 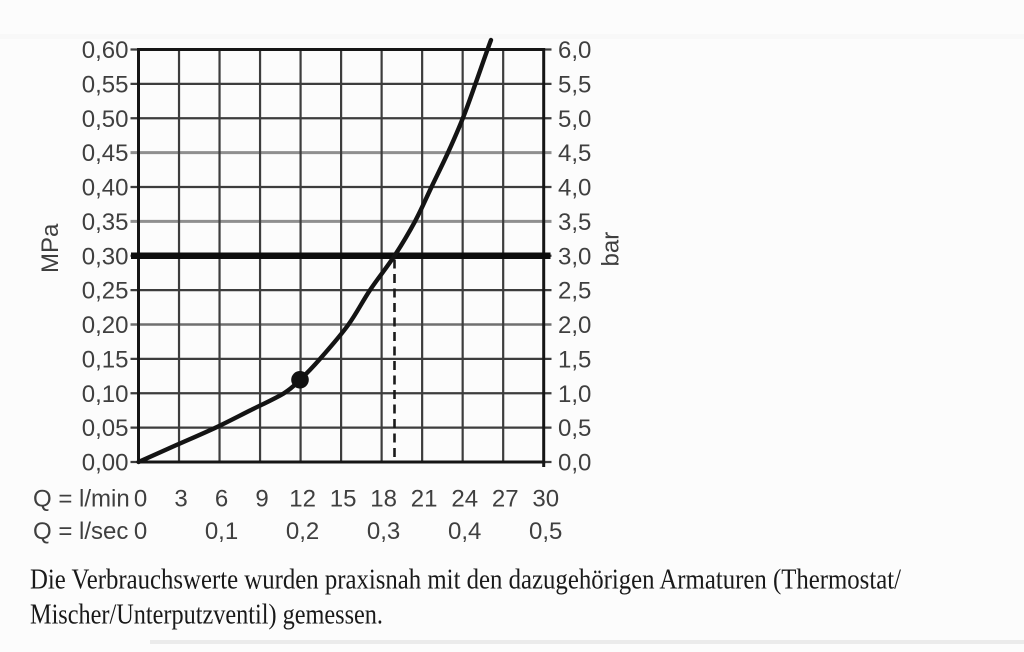 I want to click on svg-text:Mischer/Unterputzventil) gemes: Mischer/Unterputzventil) gemessen., so click(x=206, y=615).